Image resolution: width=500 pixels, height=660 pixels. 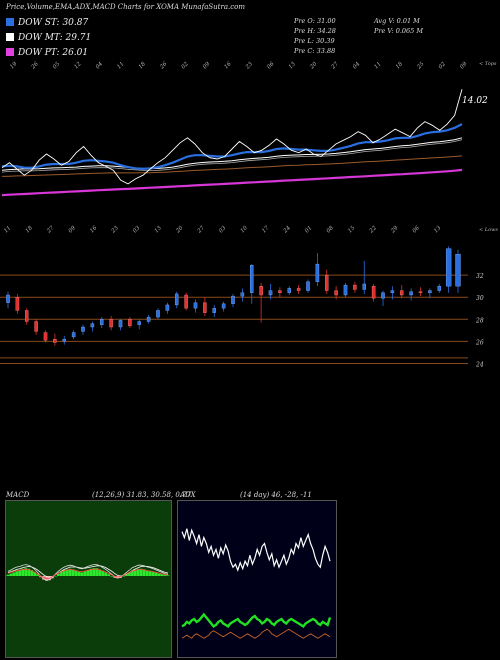 I want to click on bottom-date-label: 16, so click(x=94, y=230).